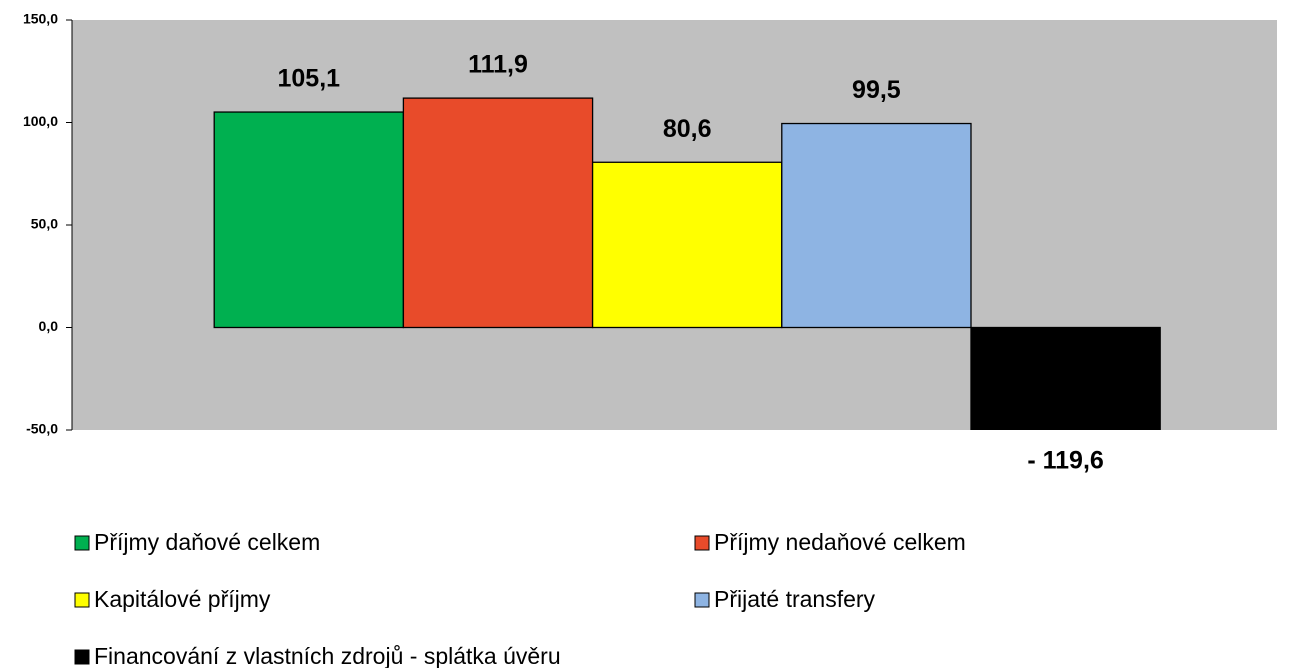 This screenshot has height=668, width=1293. I want to click on y-tick-label: 150,0, so click(40, 19).